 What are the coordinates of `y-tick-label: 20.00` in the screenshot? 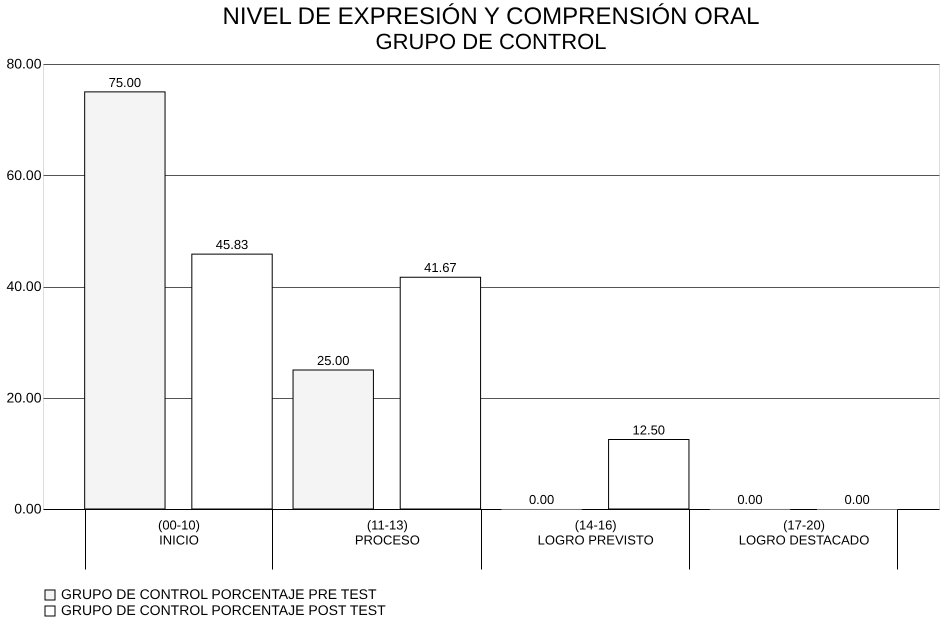 It's located at (24, 397).